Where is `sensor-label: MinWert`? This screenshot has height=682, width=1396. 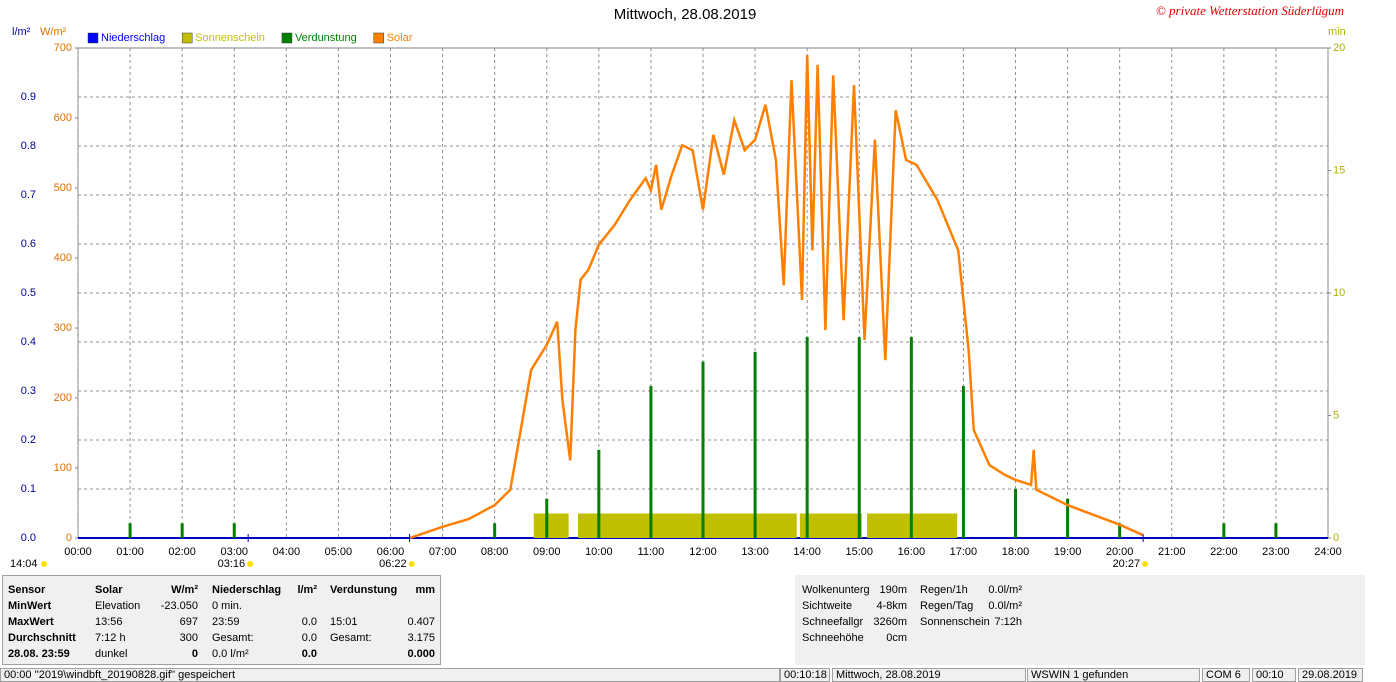 sensor-label: MinWert is located at coordinates (30, 606).